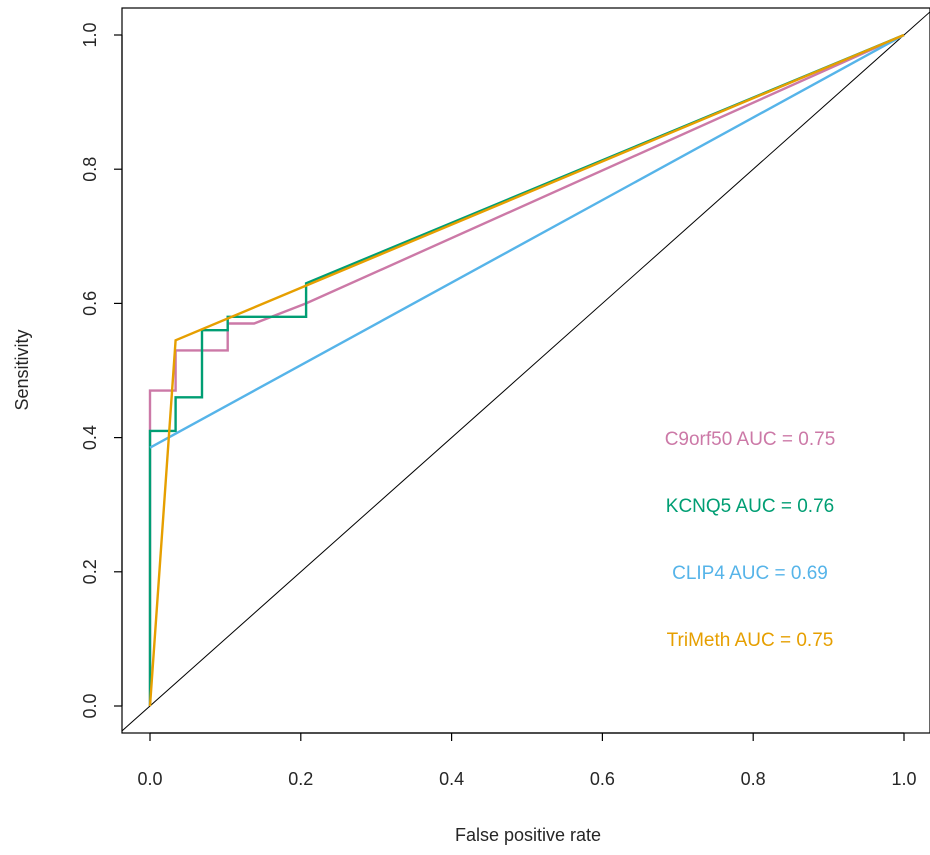  I want to click on y-tick-label: 0.4, so click(90, 437).